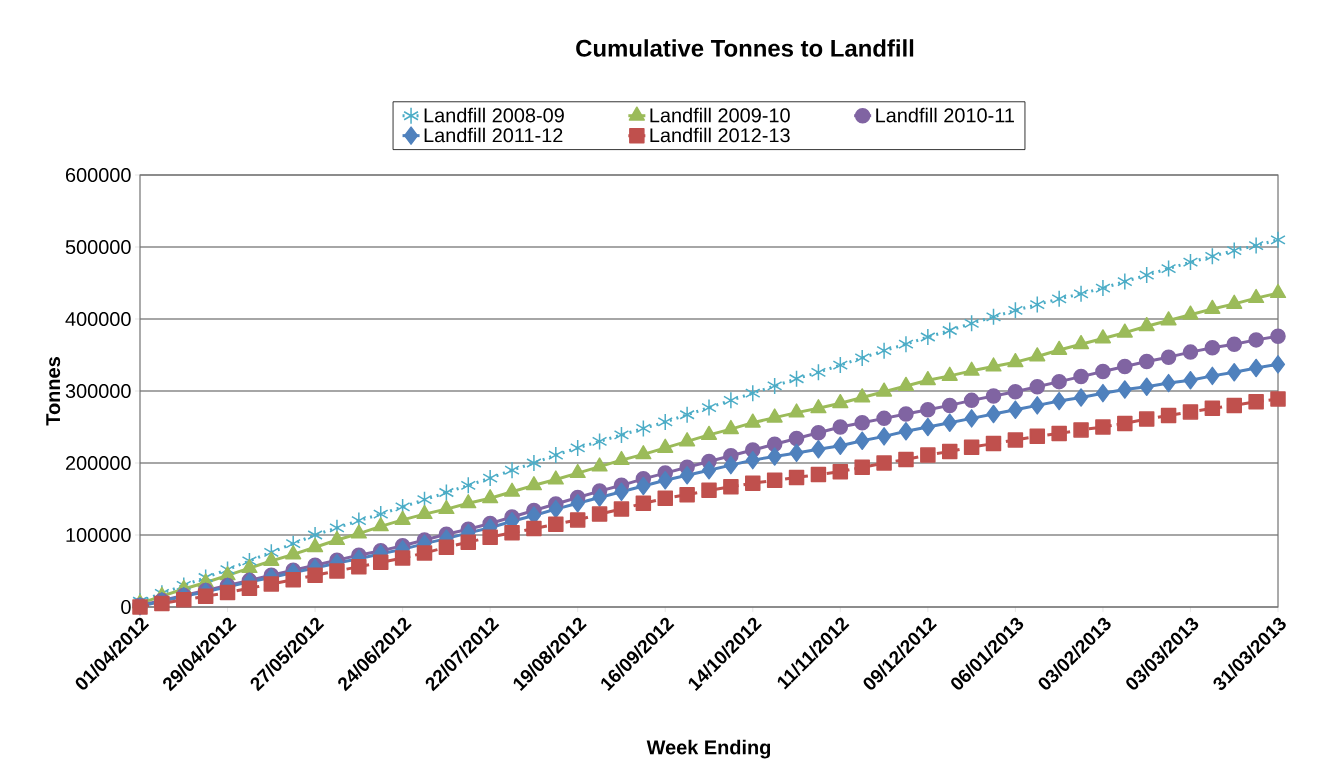  What do you see at coordinates (126, 607) in the screenshot?
I see `y-tick-label: 0` at bounding box center [126, 607].